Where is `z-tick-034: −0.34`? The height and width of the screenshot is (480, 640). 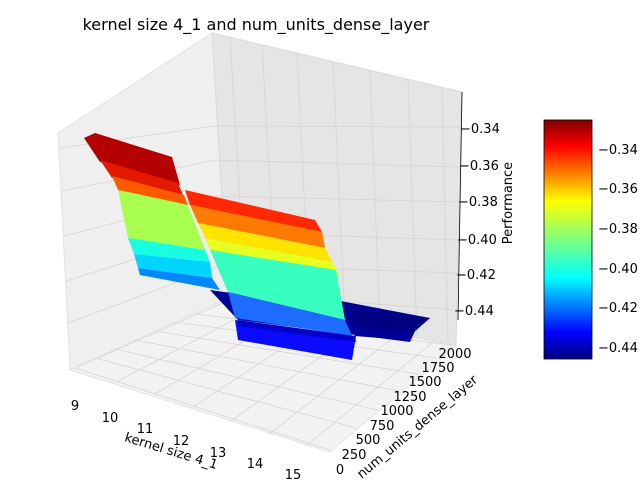 z-tick-034: −0.34 is located at coordinates (480, 129).